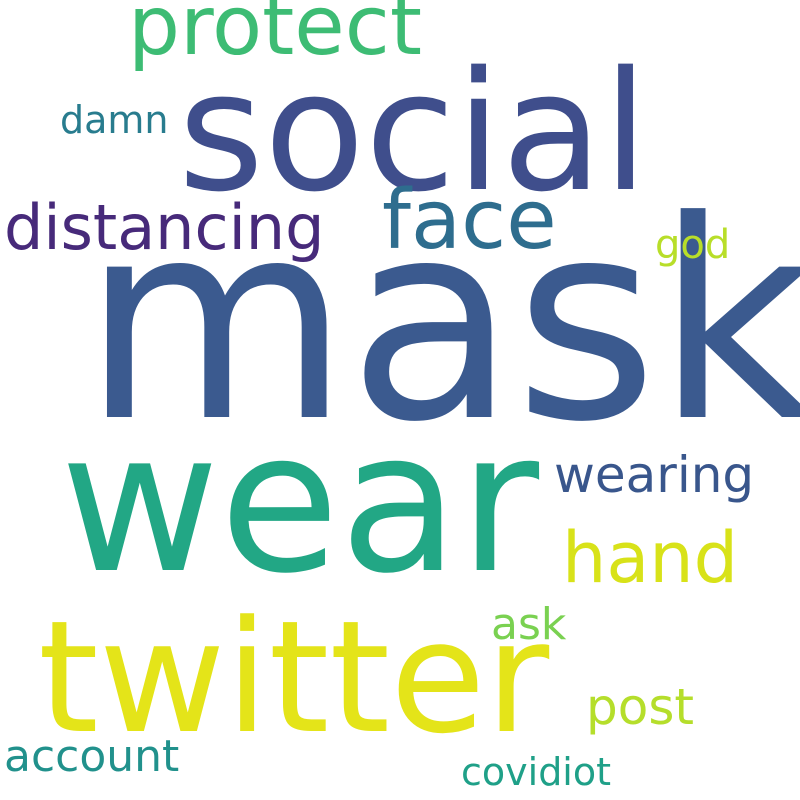 Image resolution: width=800 pixels, height=800 pixels. What do you see at coordinates (640, 707) in the screenshot?
I see `word-post: post` at bounding box center [640, 707].